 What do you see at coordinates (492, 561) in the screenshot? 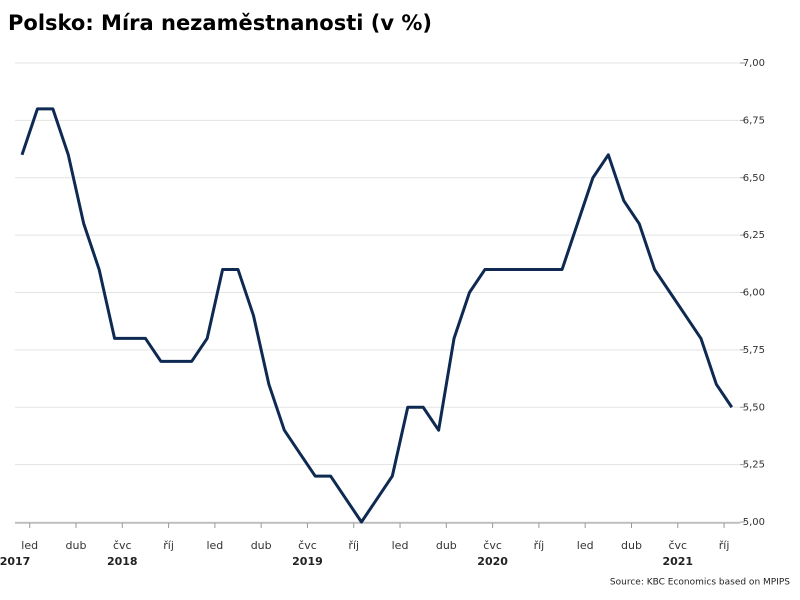
I see `year-label: 2020` at bounding box center [492, 561].